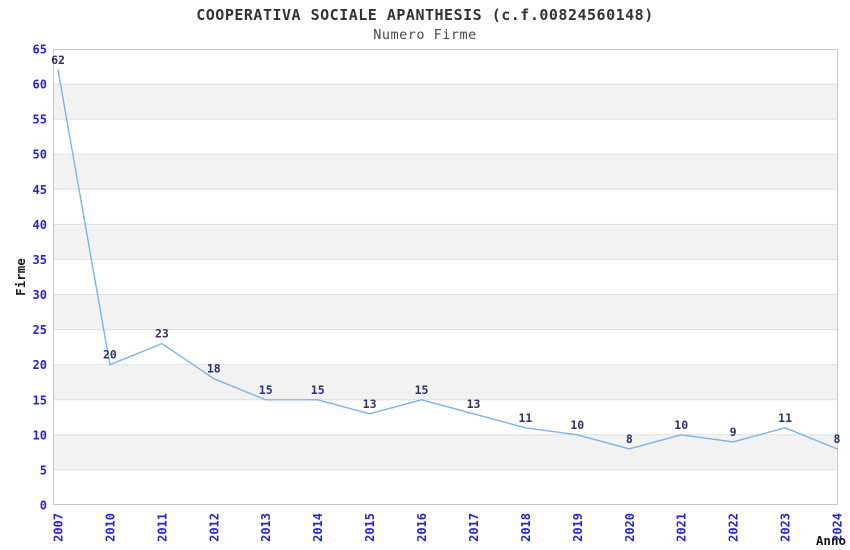 The image size is (850, 550). What do you see at coordinates (59, 527) in the screenshot?
I see `x-axis-tick-label: 2007` at bounding box center [59, 527].